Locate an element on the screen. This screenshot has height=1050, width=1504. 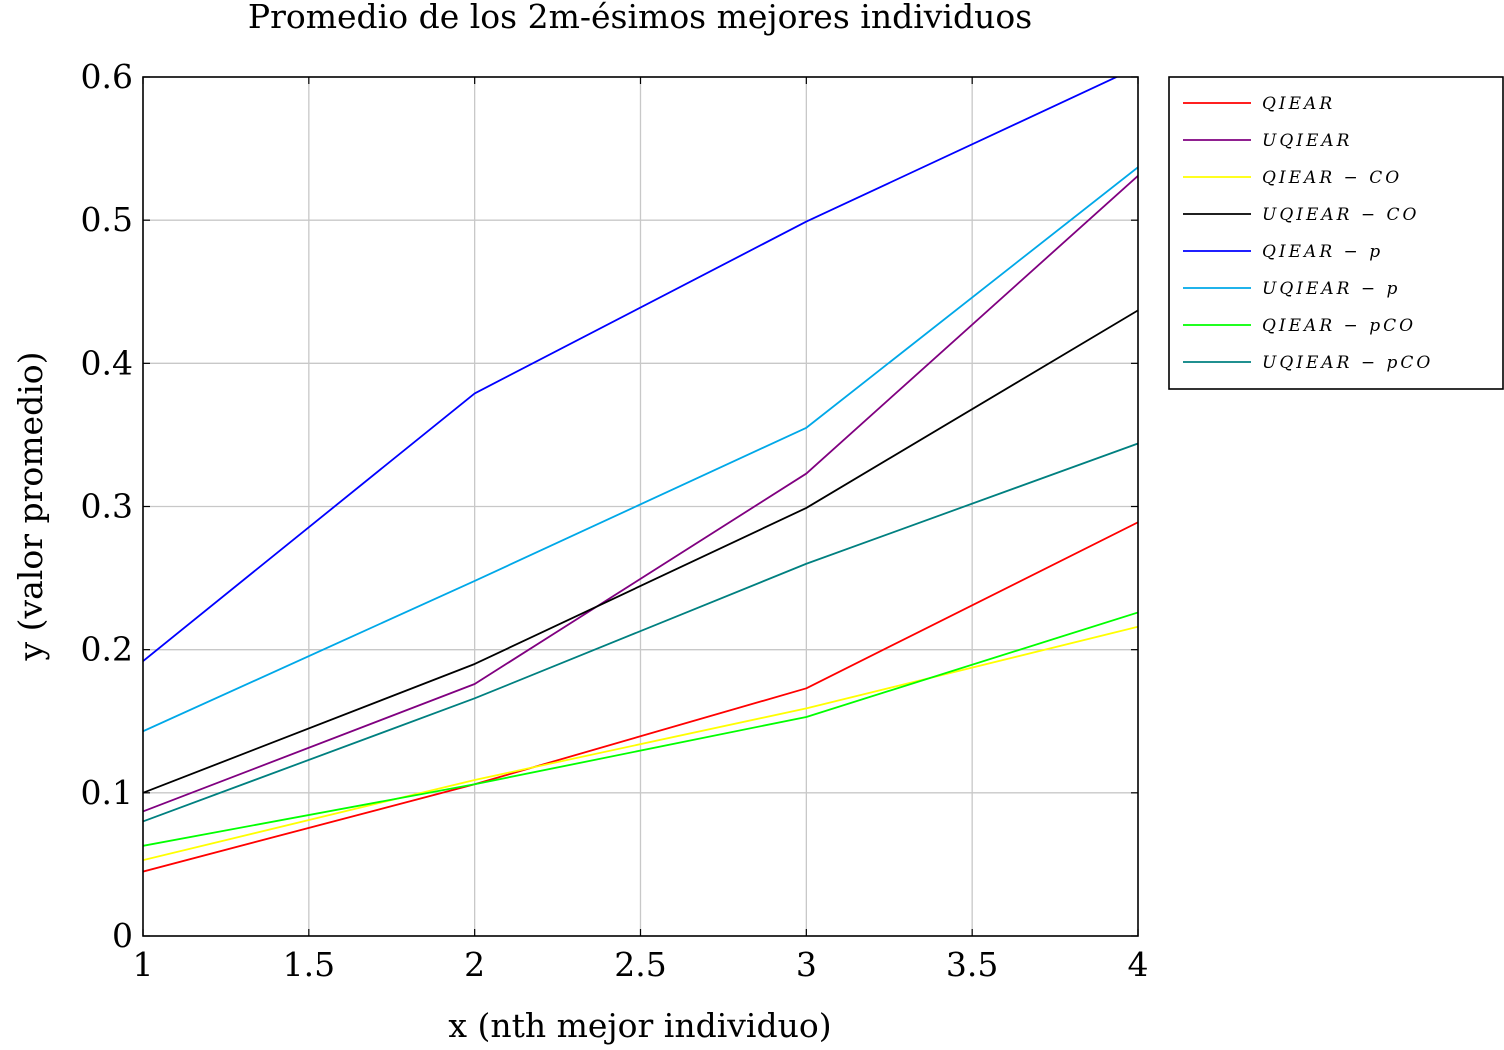
y-tick-label: 0 is located at coordinates (122, 935).